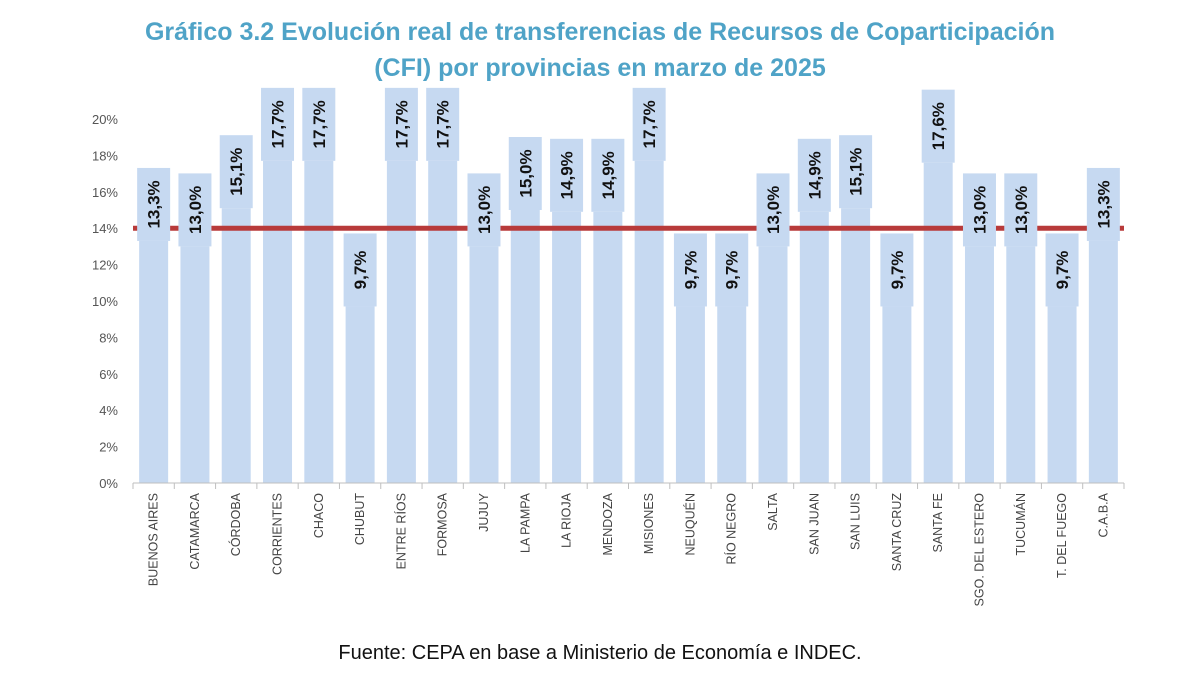 This screenshot has width=1200, height=685. What do you see at coordinates (105, 228) in the screenshot?
I see `y-tick-label: 14%` at bounding box center [105, 228].